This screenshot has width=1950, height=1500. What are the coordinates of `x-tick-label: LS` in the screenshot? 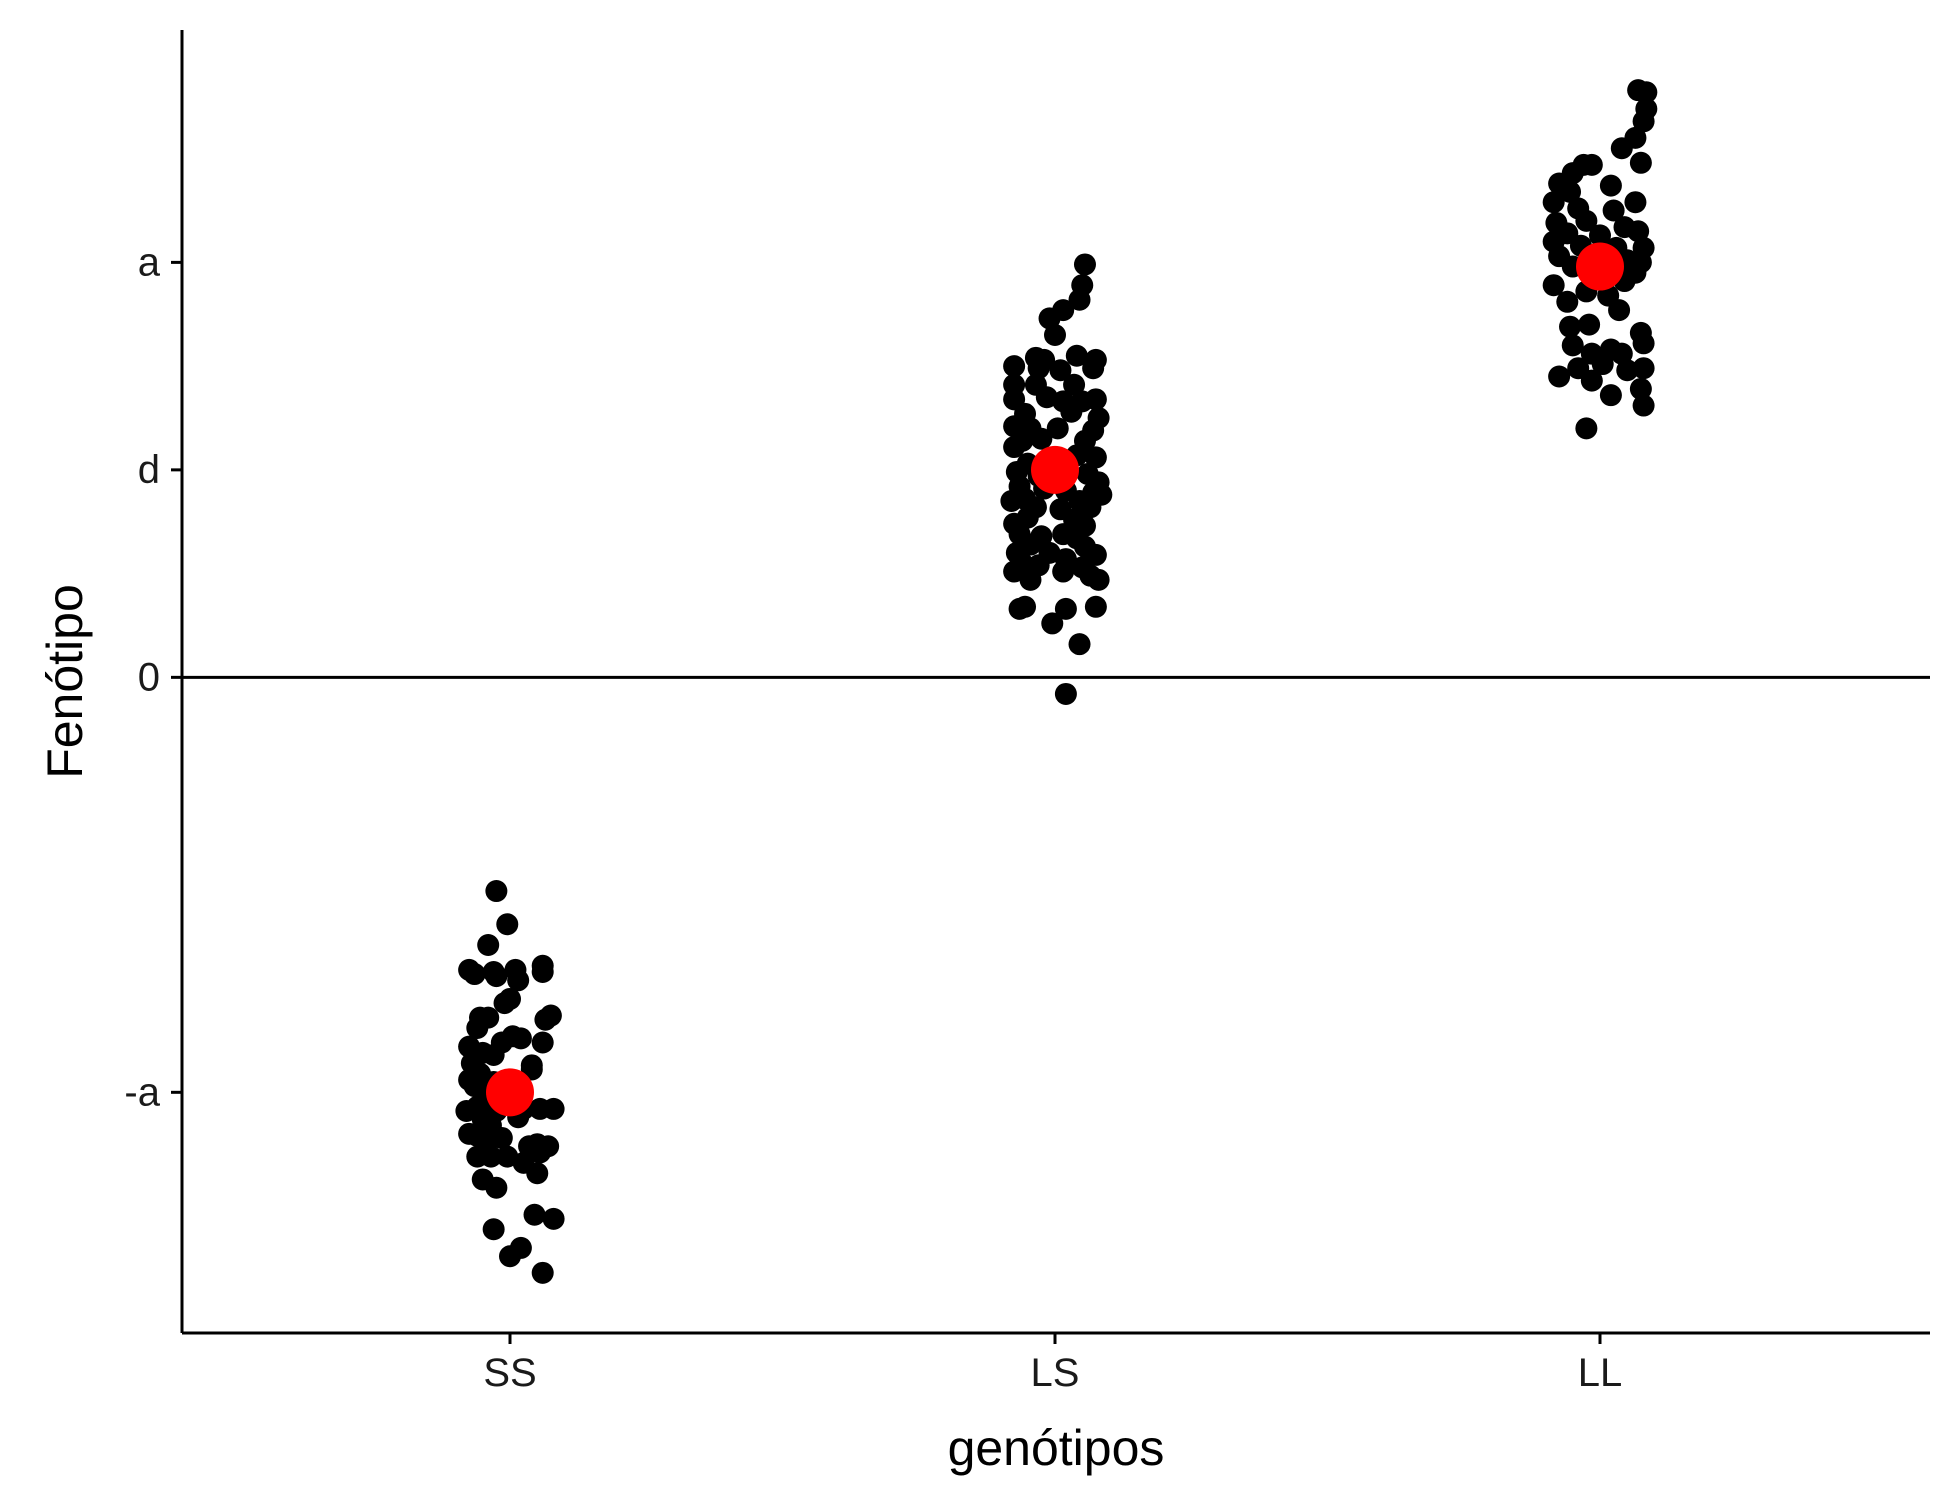 It's located at (1055, 1373).